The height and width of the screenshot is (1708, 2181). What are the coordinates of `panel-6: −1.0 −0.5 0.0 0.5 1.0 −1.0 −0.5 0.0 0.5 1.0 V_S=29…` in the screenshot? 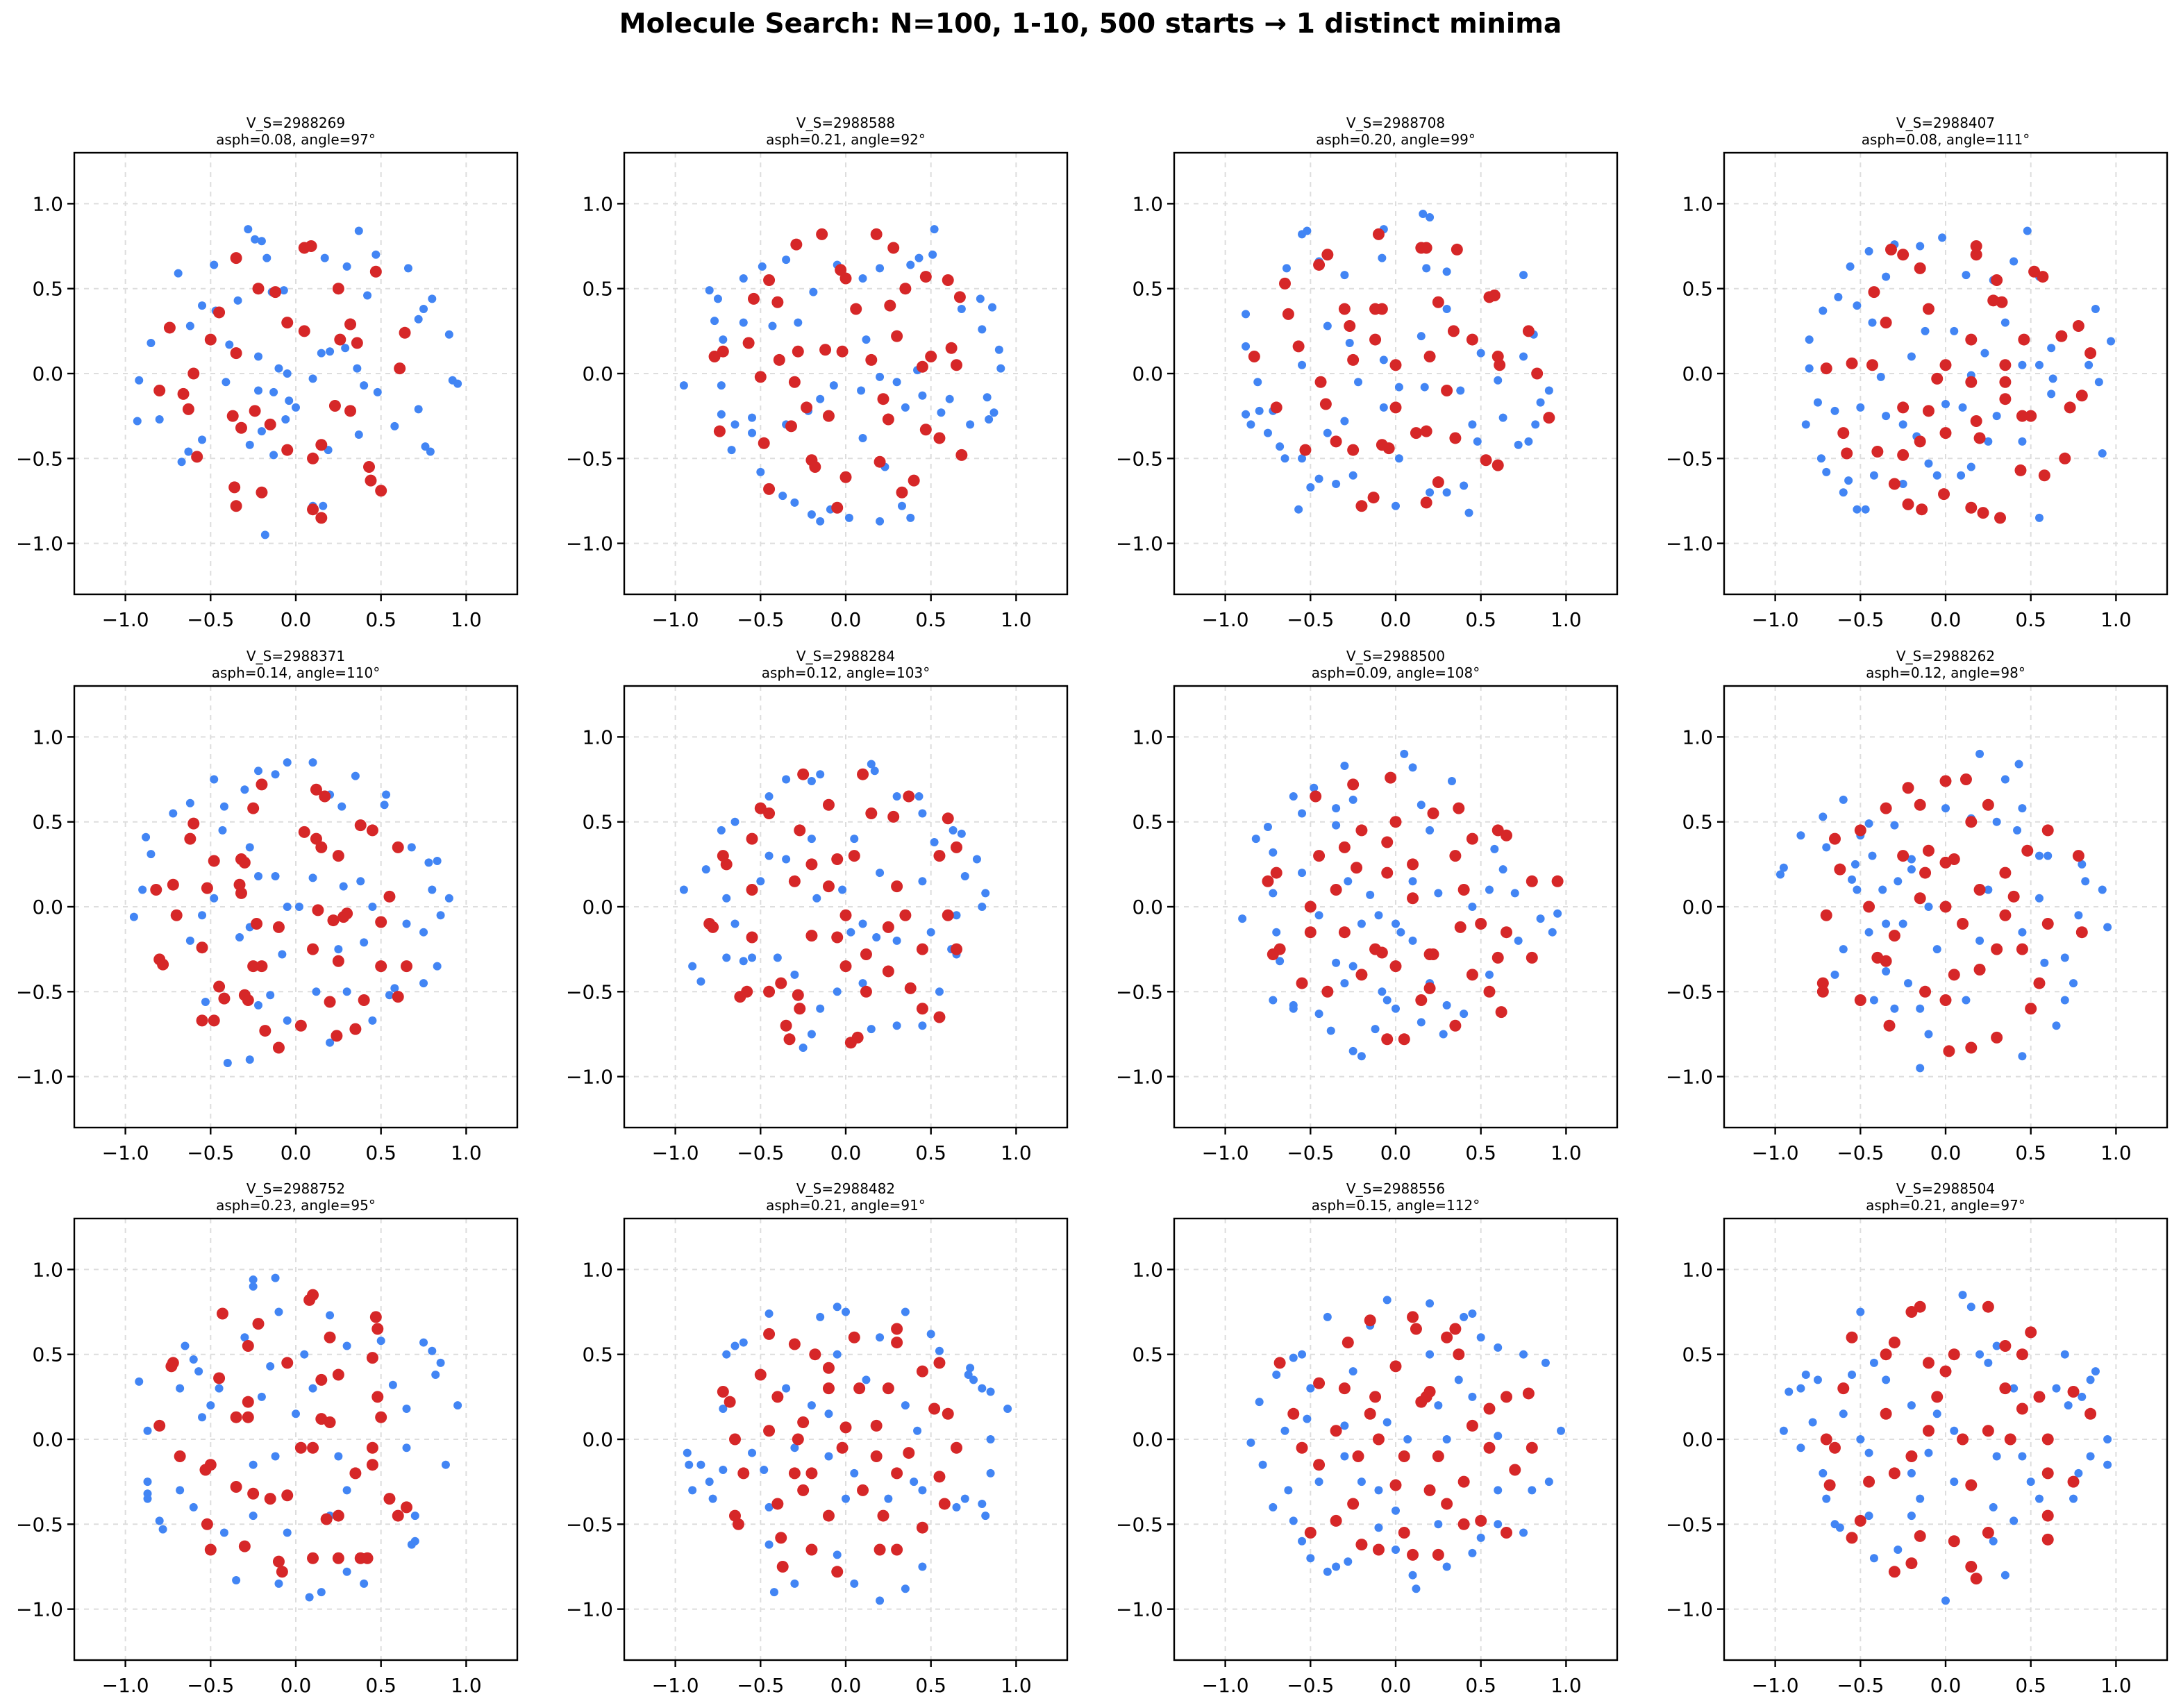 It's located at (817, 906).